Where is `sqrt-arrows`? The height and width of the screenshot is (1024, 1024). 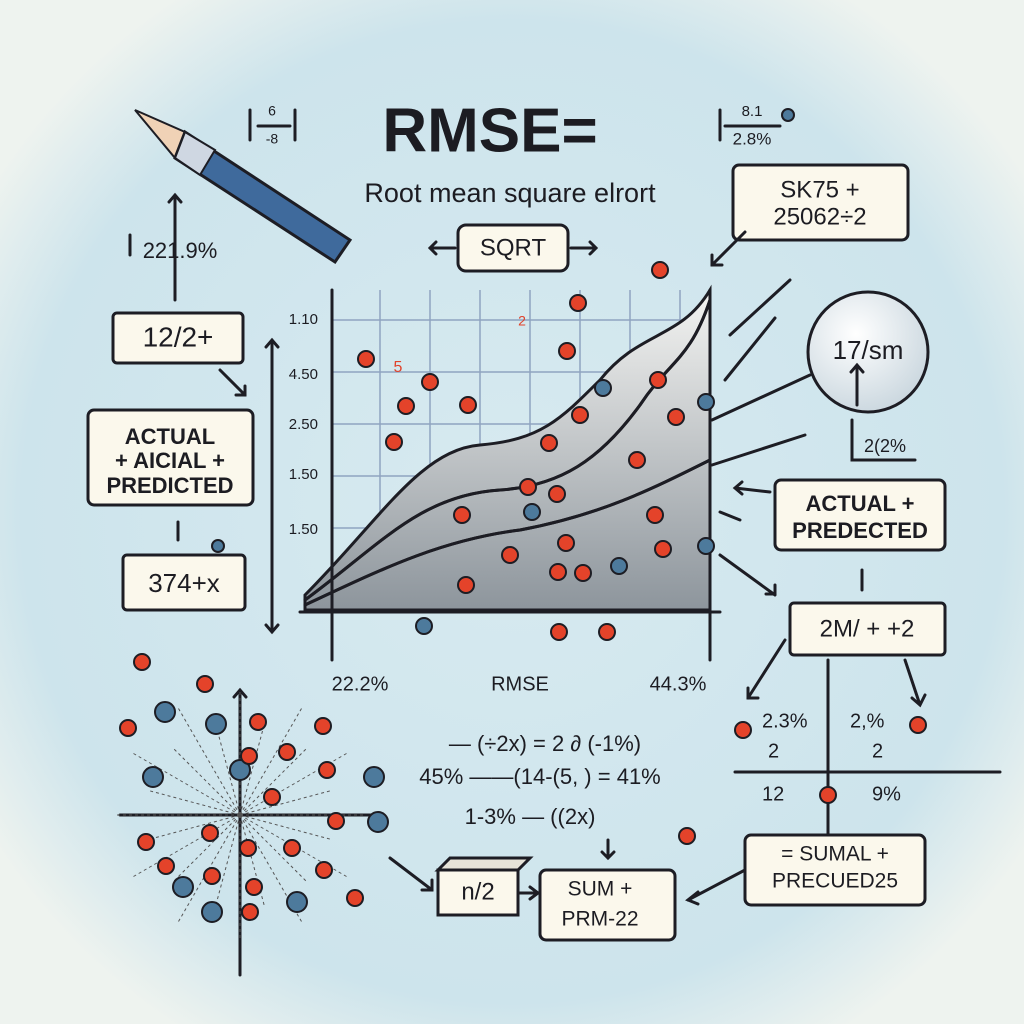 sqrt-arrows is located at coordinates (513, 248).